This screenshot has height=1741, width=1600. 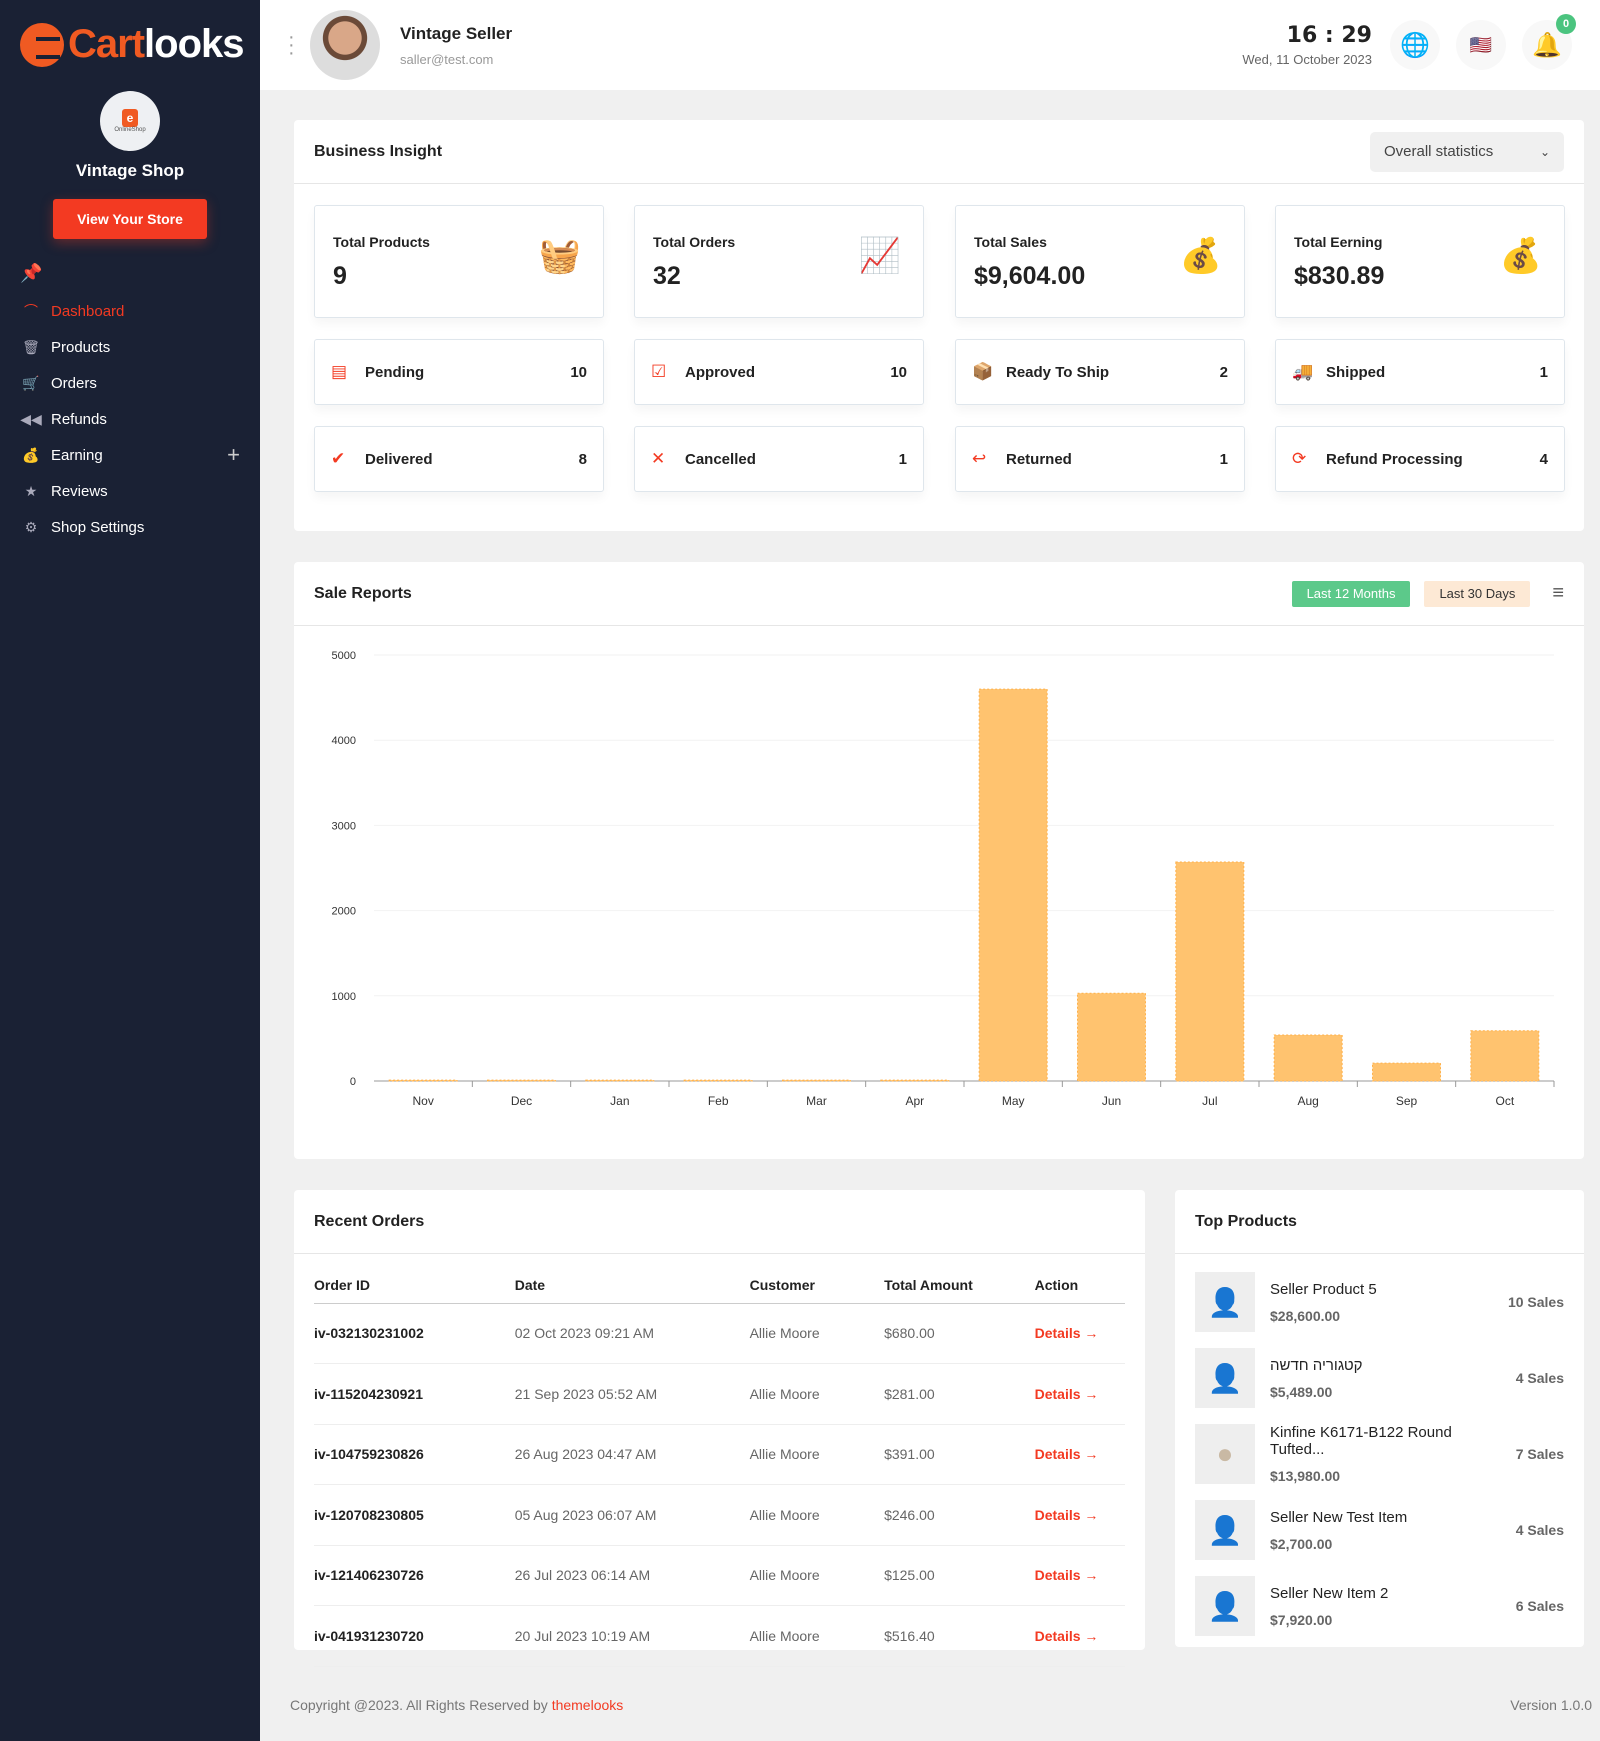 What do you see at coordinates (1379, 1530) in the screenshot?
I see `list-item: 👤 Seller New Test Item $2,700.00 4 Sales` at bounding box center [1379, 1530].